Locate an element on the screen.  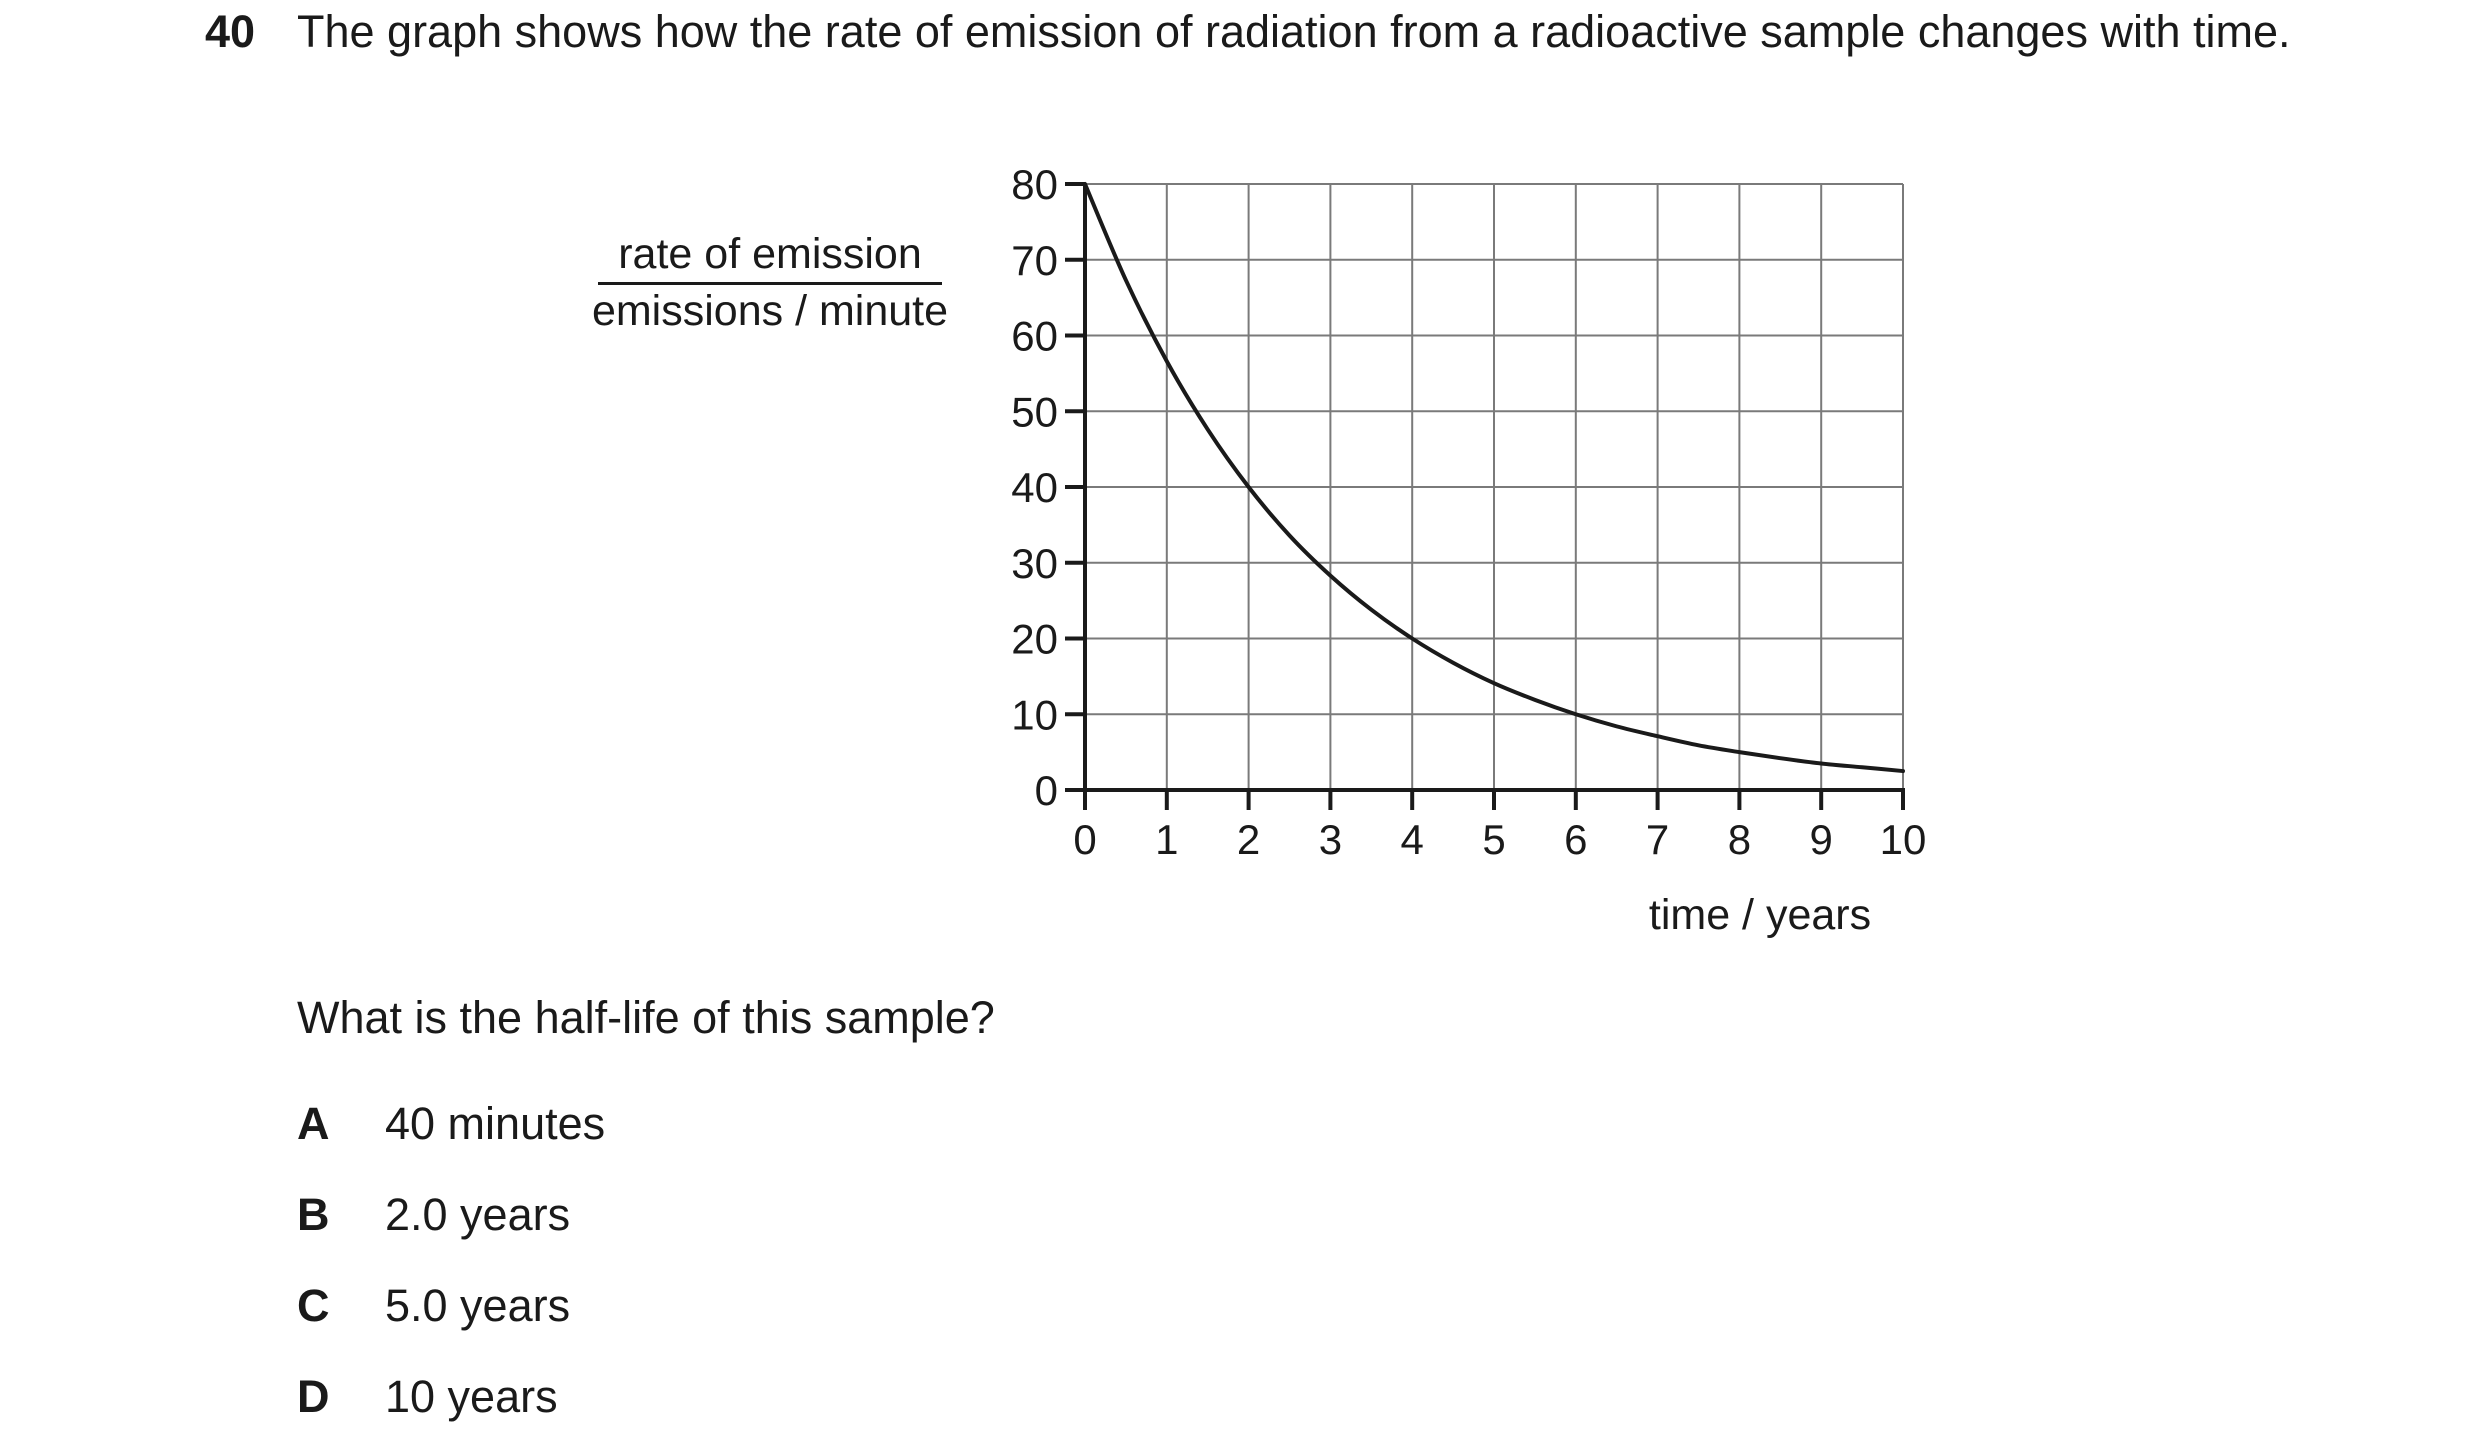
x-tick-label: 1 is located at coordinates (1166, 839).